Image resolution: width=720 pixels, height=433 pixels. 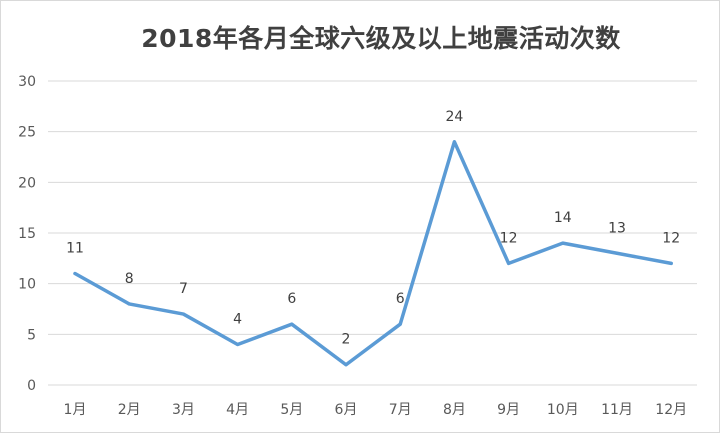 What do you see at coordinates (129, 410) in the screenshot?
I see `x-tick-label: 2月` at bounding box center [129, 410].